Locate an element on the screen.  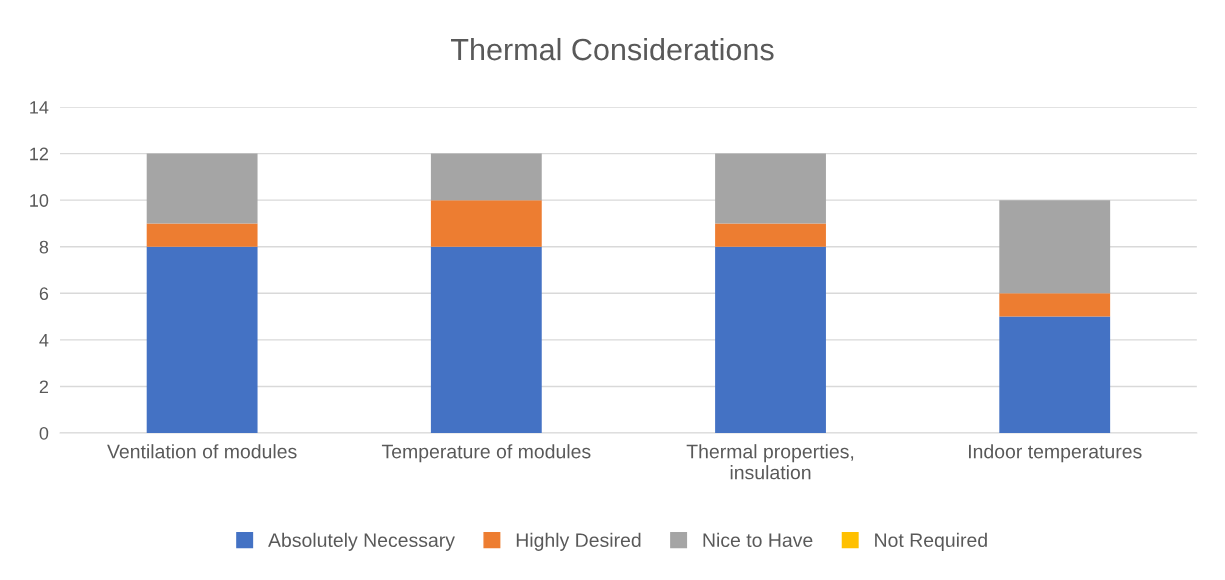
x-tick-label: Ventilation of modules is located at coordinates (202, 451).